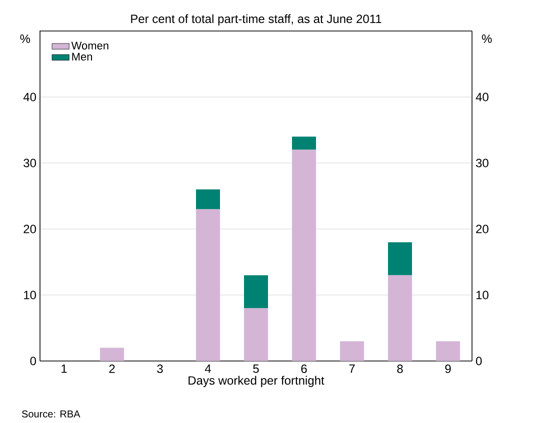 The height and width of the screenshot is (423, 543). Describe the element at coordinates (479, 361) in the screenshot. I see `y2-tick-label: 0` at that location.